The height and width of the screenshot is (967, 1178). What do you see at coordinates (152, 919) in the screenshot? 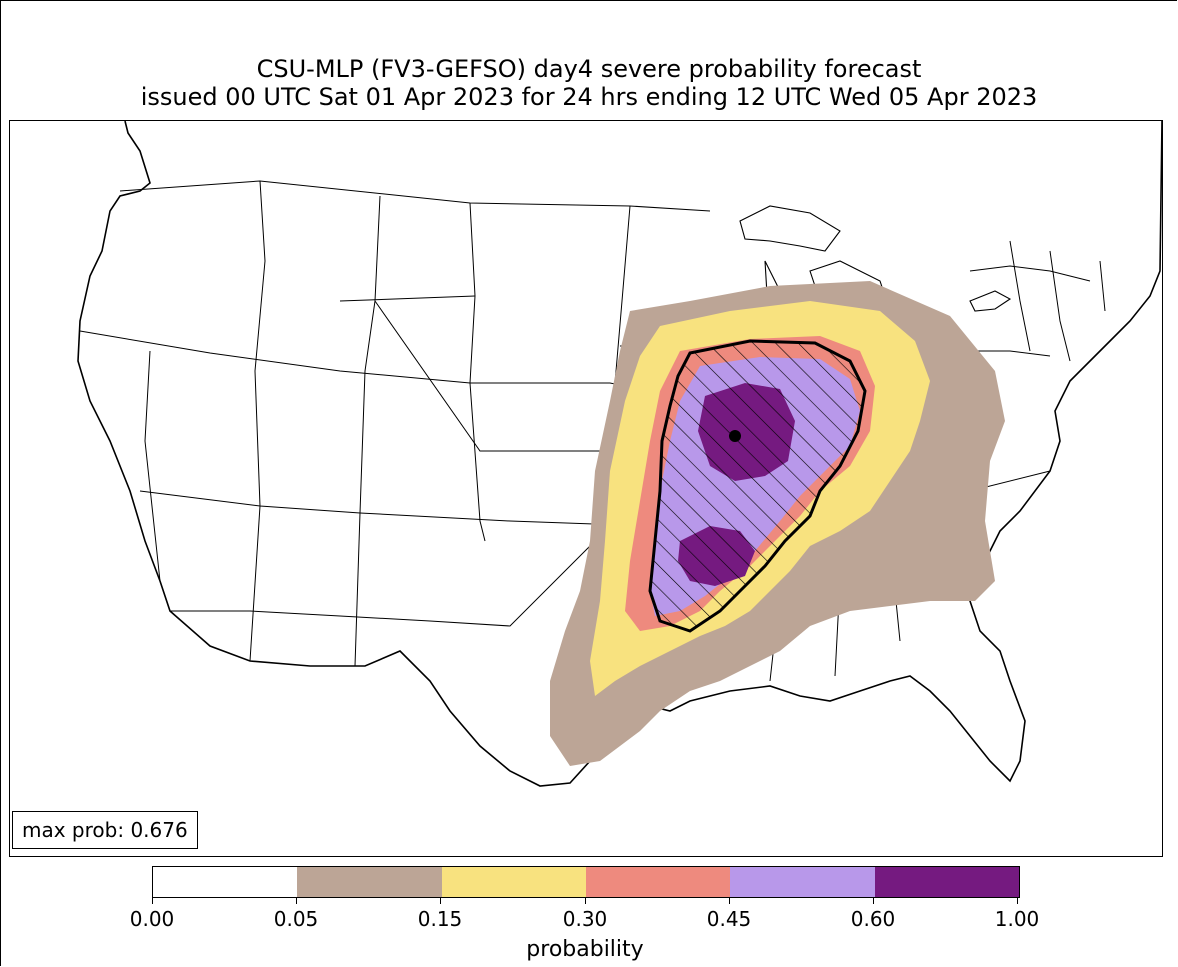
I see `colorbar-tick-label: 0.00` at bounding box center [152, 919].